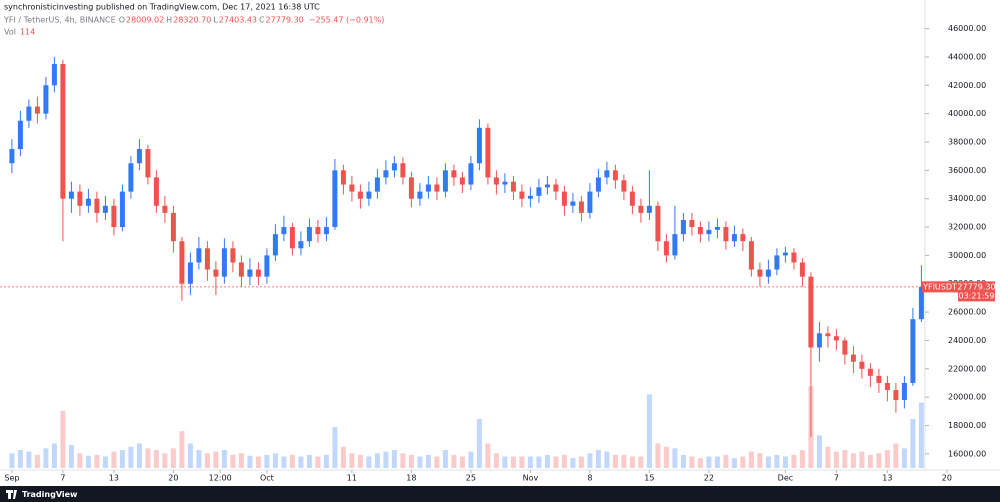 The image size is (1000, 502). What do you see at coordinates (967, 255) in the screenshot?
I see `y-tick-label: 30000.00` at bounding box center [967, 255].